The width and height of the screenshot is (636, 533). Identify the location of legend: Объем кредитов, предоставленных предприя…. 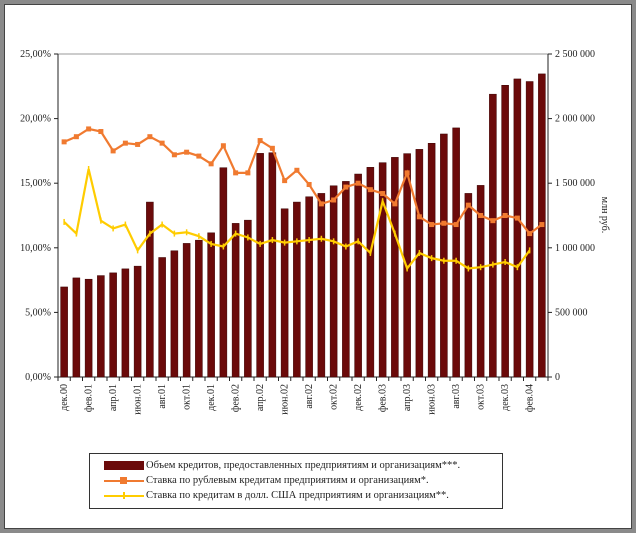
(296, 481).